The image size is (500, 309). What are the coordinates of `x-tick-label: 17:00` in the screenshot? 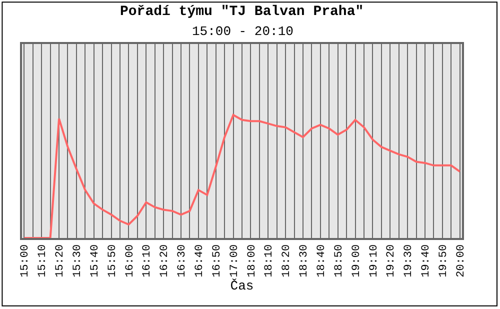 It's located at (234, 261).